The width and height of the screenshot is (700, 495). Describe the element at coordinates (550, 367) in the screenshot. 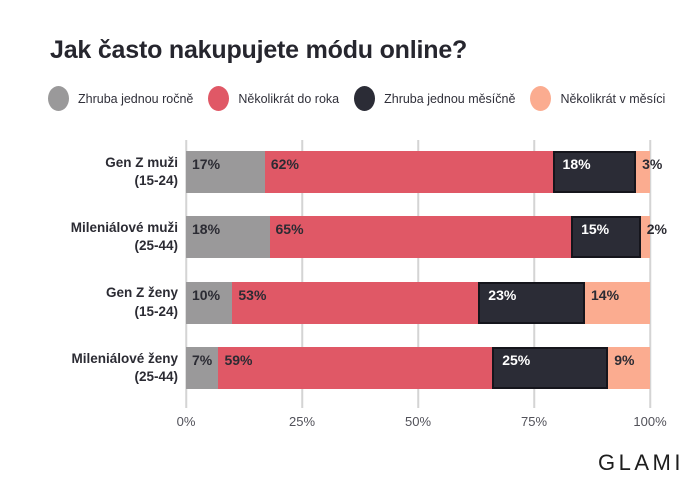

I see `bar-segment: 25%` at that location.